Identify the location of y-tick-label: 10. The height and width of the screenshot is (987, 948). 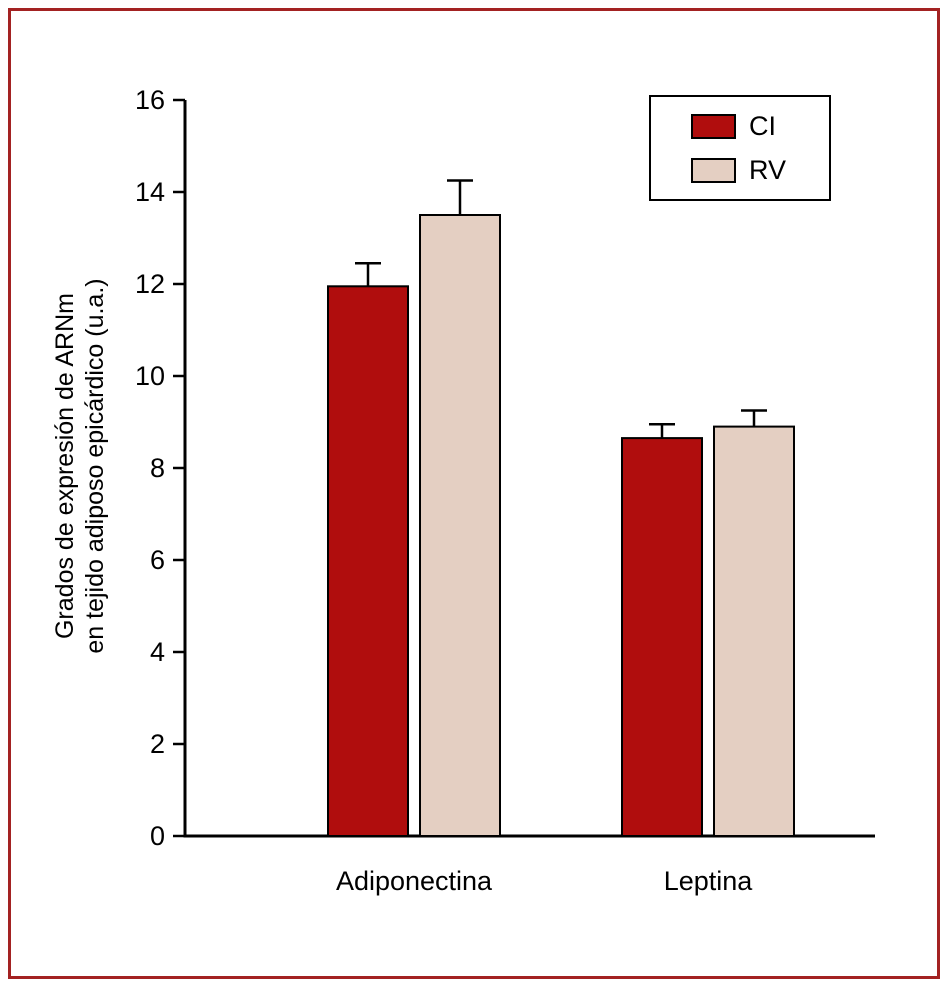
(150, 376).